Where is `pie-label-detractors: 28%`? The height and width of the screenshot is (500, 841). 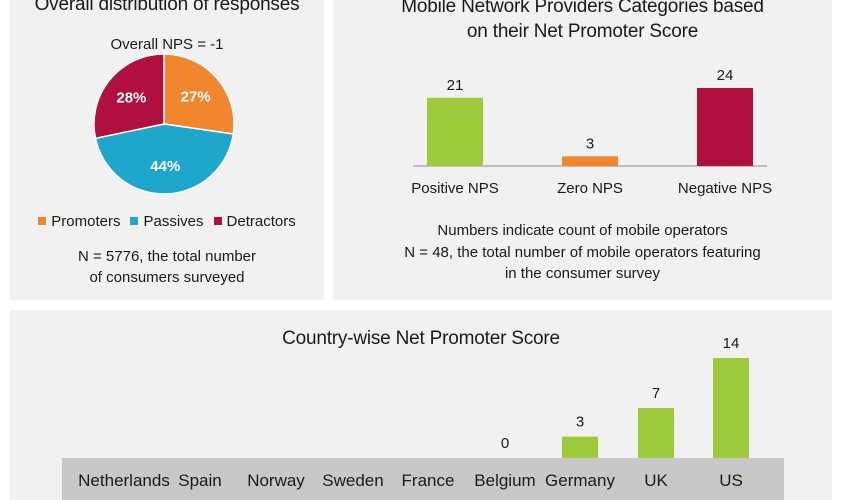
pie-label-detractors: 28% is located at coordinates (131, 98).